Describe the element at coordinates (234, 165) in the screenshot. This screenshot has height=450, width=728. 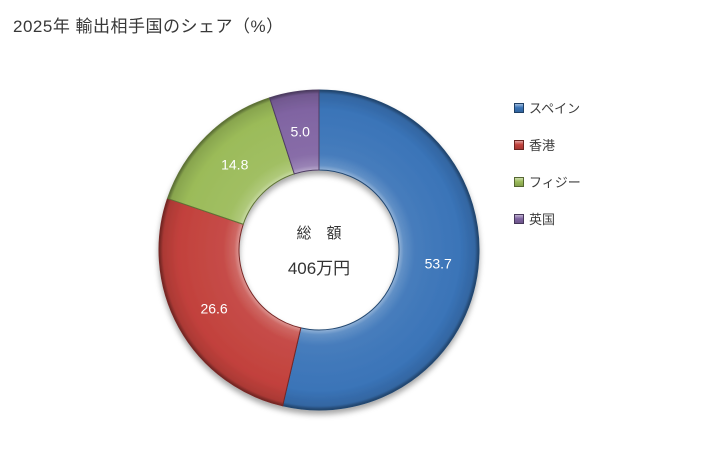
I see `data-label-2: 14.8` at that location.